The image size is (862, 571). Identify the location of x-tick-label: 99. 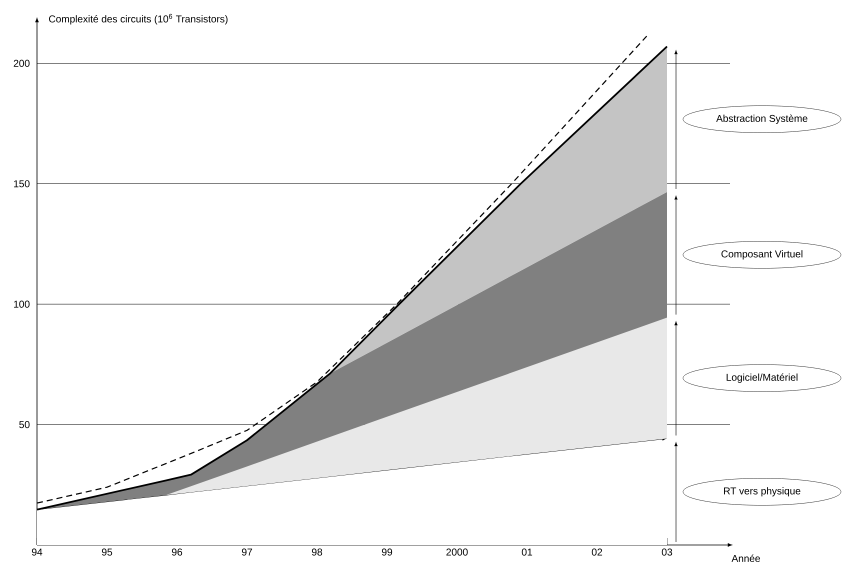
(387, 552).